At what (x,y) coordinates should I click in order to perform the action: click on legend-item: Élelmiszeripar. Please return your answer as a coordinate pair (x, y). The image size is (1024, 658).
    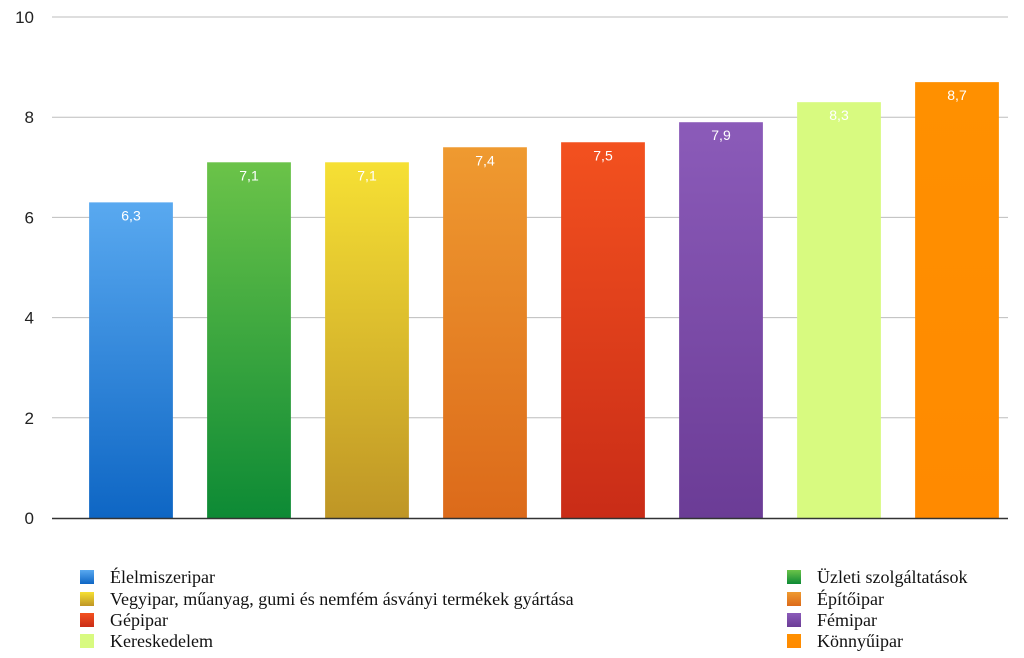
    Looking at the image, I should click on (147, 576).